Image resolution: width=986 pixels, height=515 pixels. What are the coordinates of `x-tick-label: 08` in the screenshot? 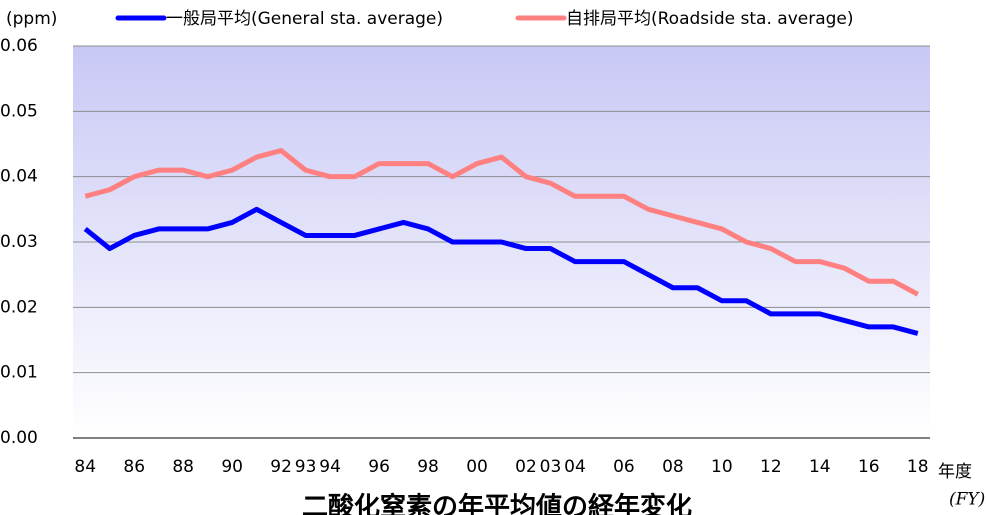 It's located at (673, 467).